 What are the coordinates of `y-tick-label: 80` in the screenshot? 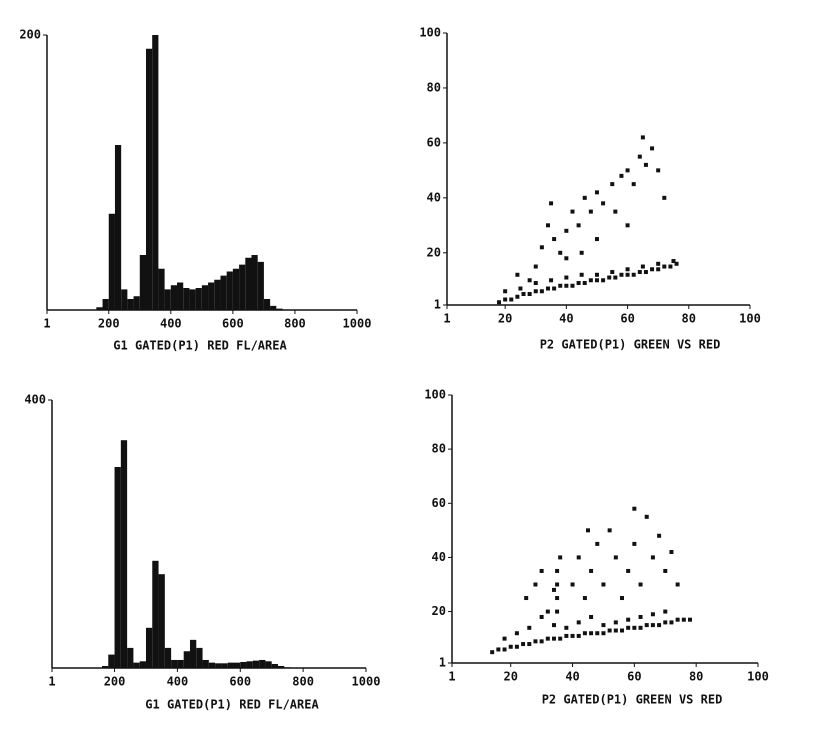 It's located at (439, 449).